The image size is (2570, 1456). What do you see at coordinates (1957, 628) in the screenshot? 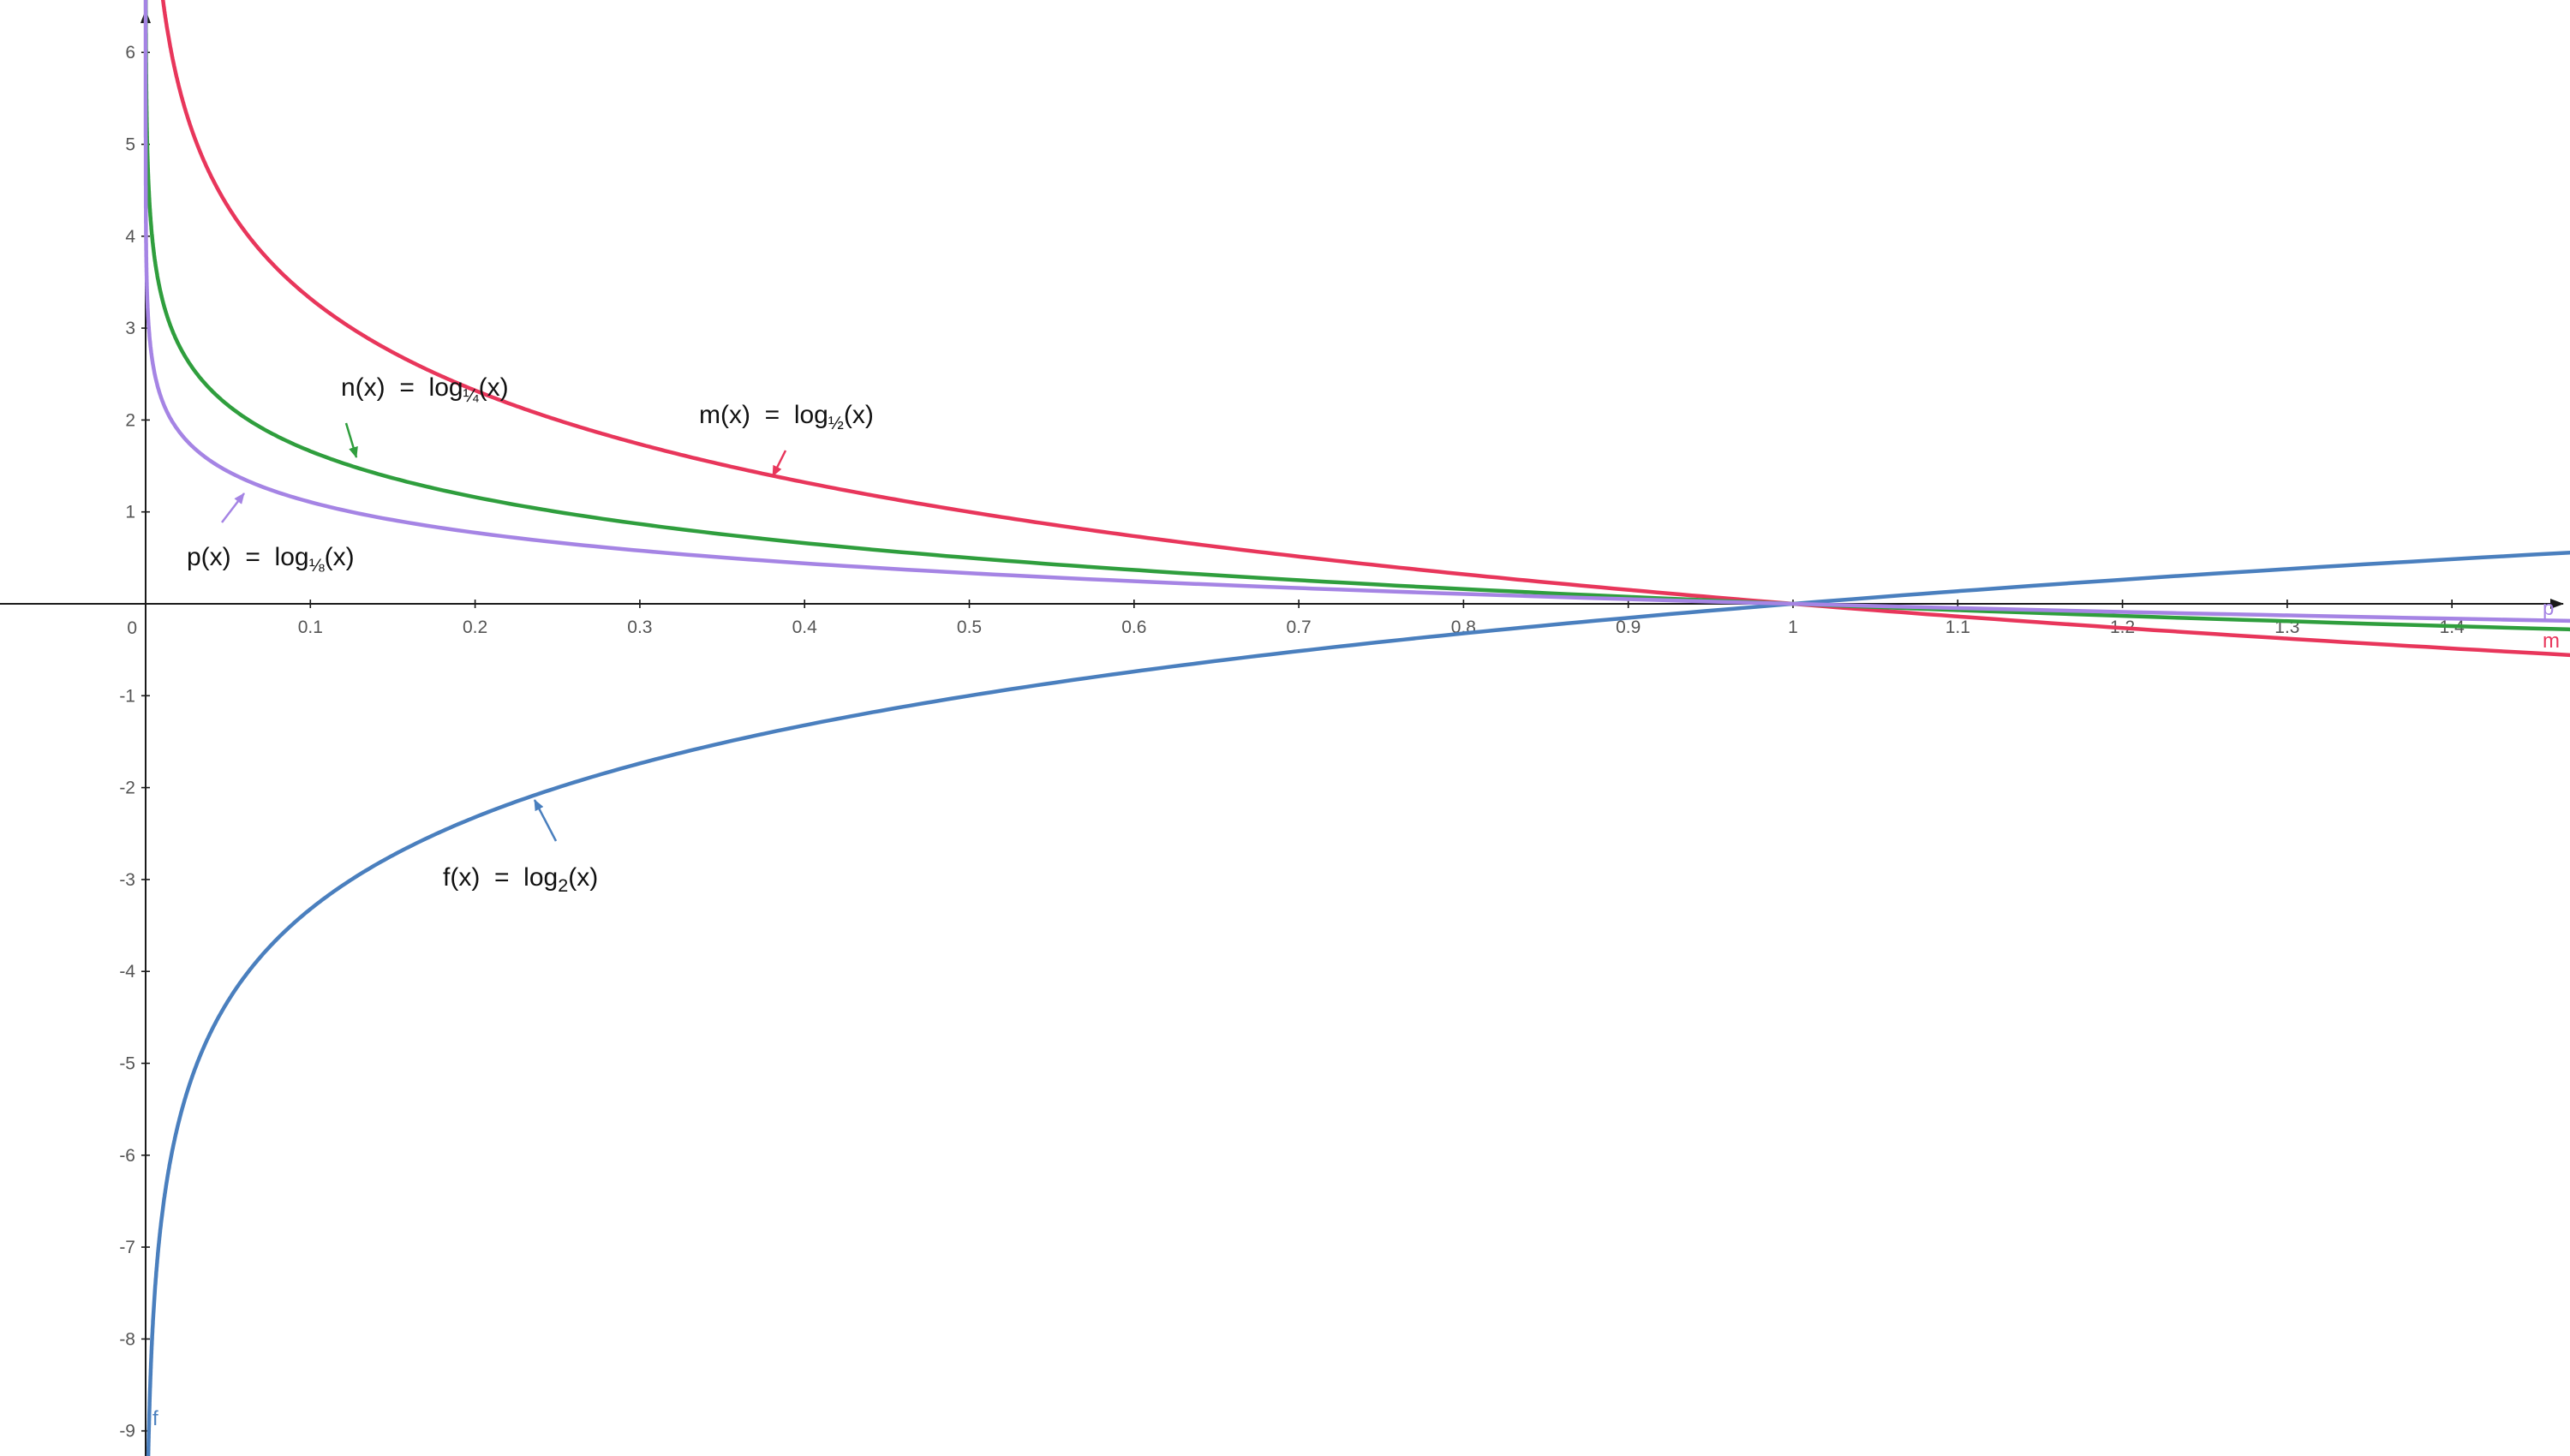
I see `x-tick-label: 1.1` at bounding box center [1957, 628].